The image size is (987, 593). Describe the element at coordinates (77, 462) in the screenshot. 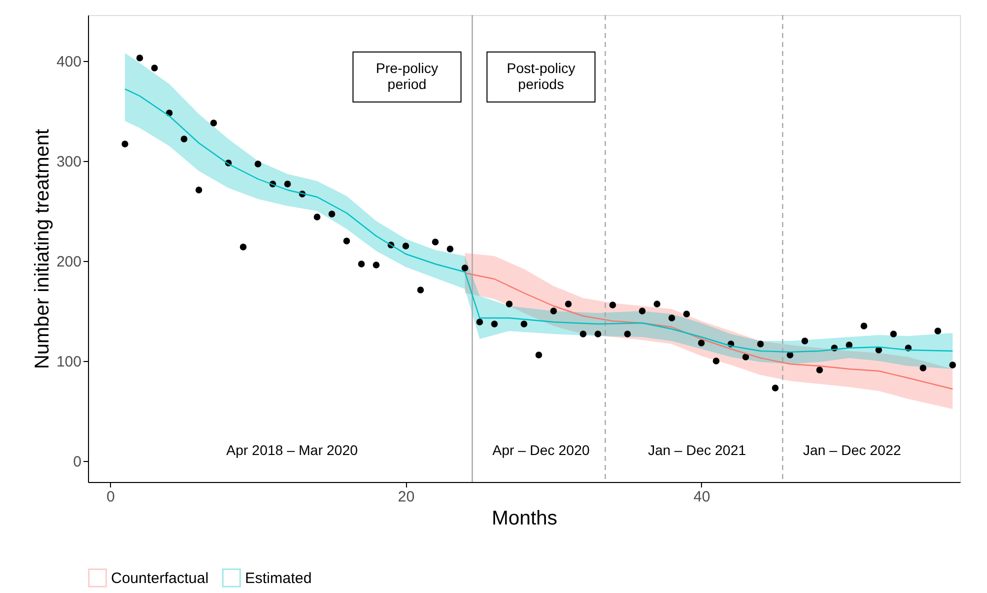

I see `y-tick-label: 0` at that location.